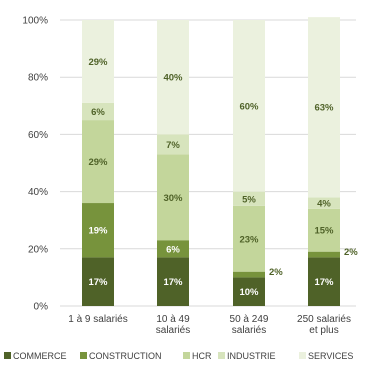 The width and height of the screenshot is (383, 365). I want to click on data-label: 40%, so click(173, 78).